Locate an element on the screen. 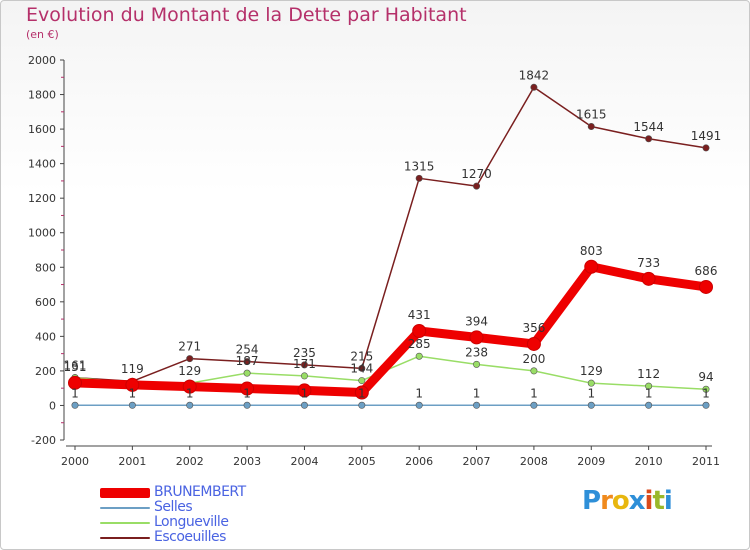 The image size is (750, 550). data-label-longueville: 94 is located at coordinates (705, 377).